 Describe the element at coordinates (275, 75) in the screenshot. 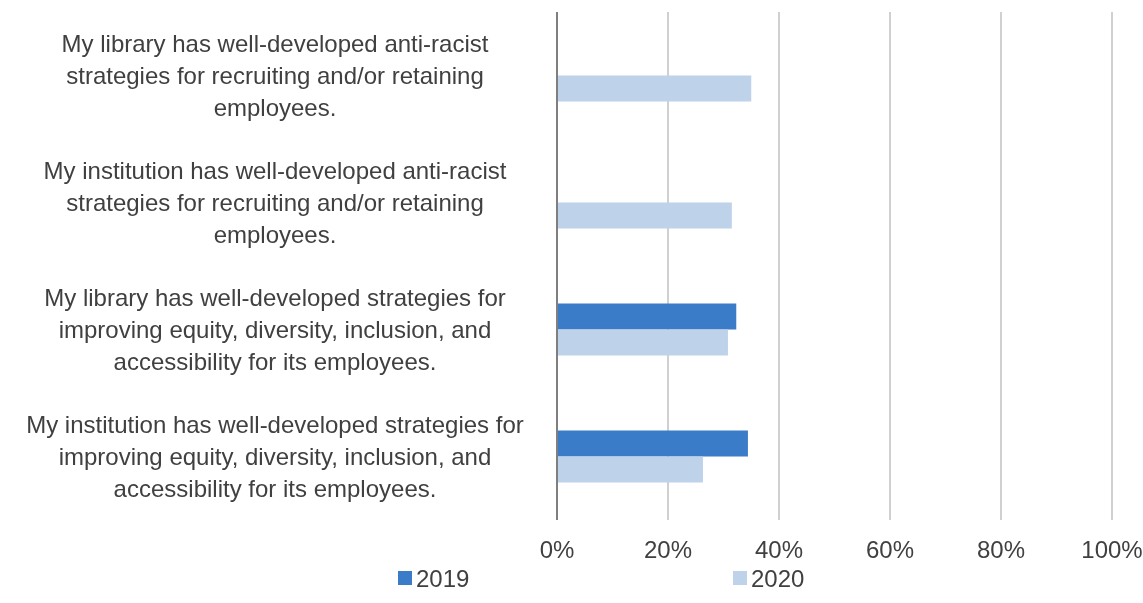

I see `y-tick-label: My library has well-developed anti-racist strategies for recruiting and/or retaining employees.` at that location.